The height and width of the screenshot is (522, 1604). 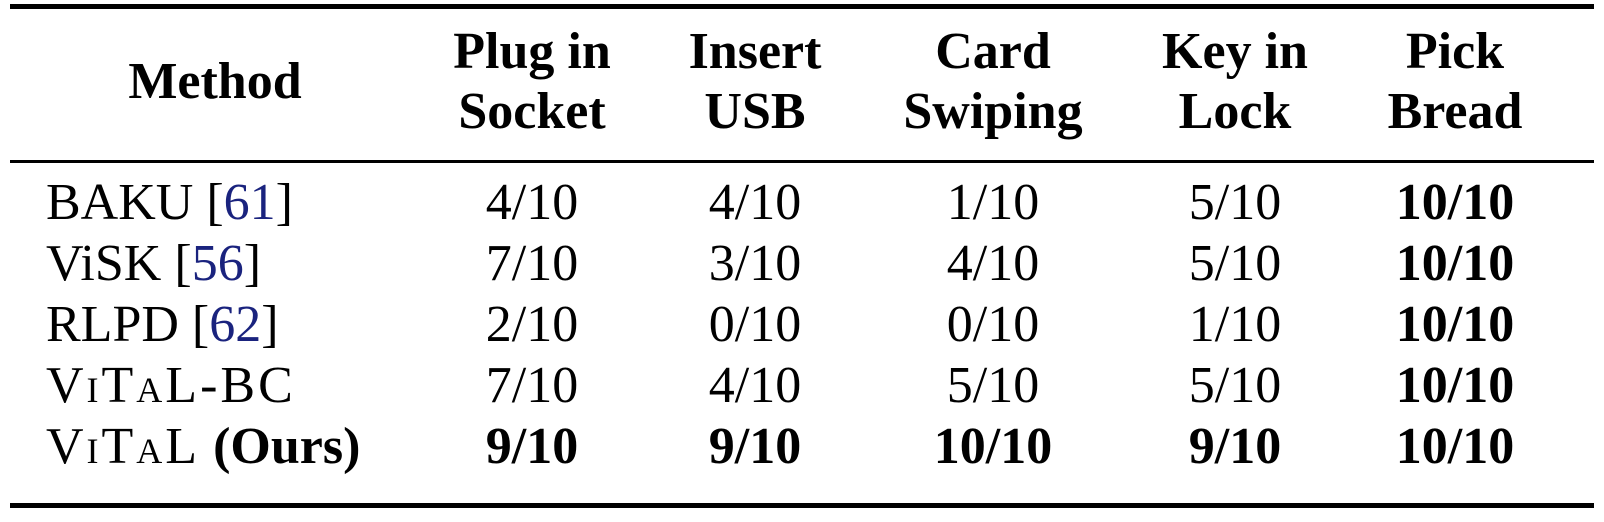 What do you see at coordinates (532, 51) in the screenshot?
I see `header-line-1: Plug in` at bounding box center [532, 51].